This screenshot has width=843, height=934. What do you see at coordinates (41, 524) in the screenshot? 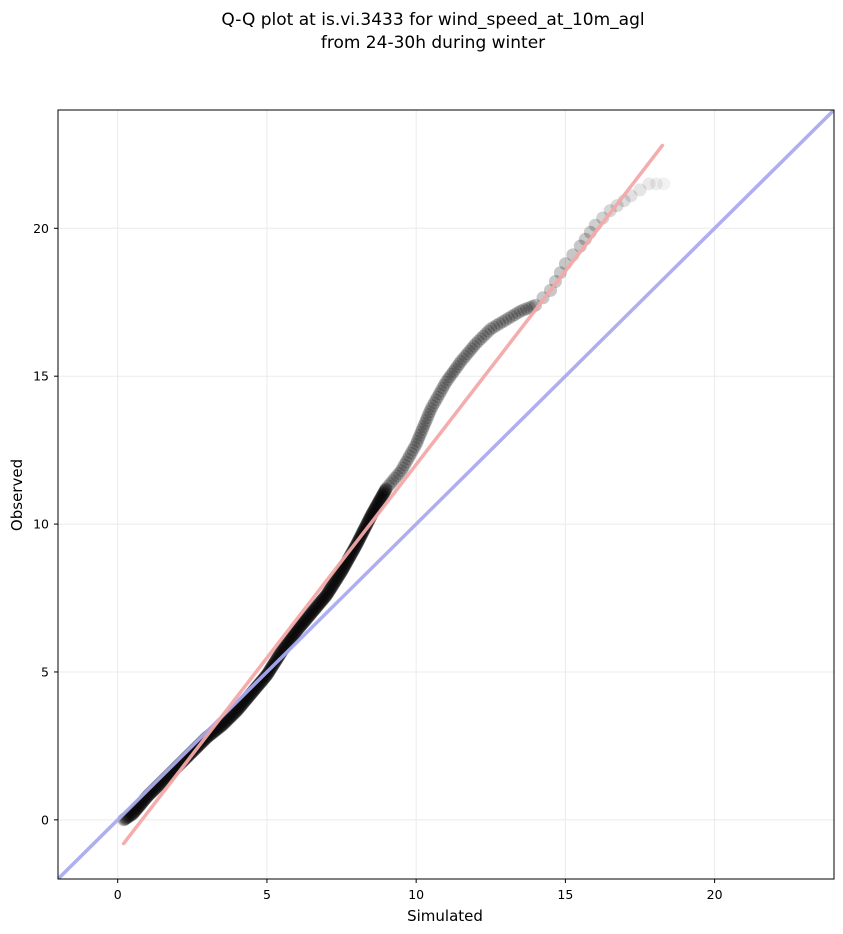
I see `y-tick-label-2: 10` at bounding box center [41, 524].